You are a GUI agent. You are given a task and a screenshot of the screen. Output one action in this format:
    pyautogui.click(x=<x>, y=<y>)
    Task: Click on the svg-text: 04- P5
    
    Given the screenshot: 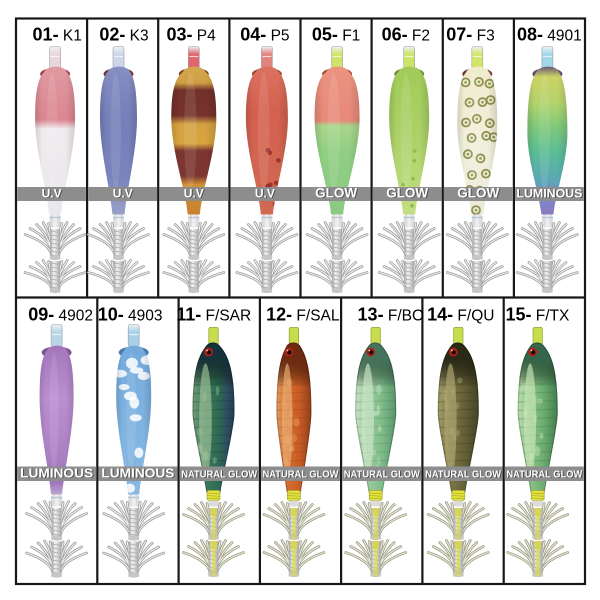 What is the action you would take?
    pyautogui.click(x=264, y=35)
    